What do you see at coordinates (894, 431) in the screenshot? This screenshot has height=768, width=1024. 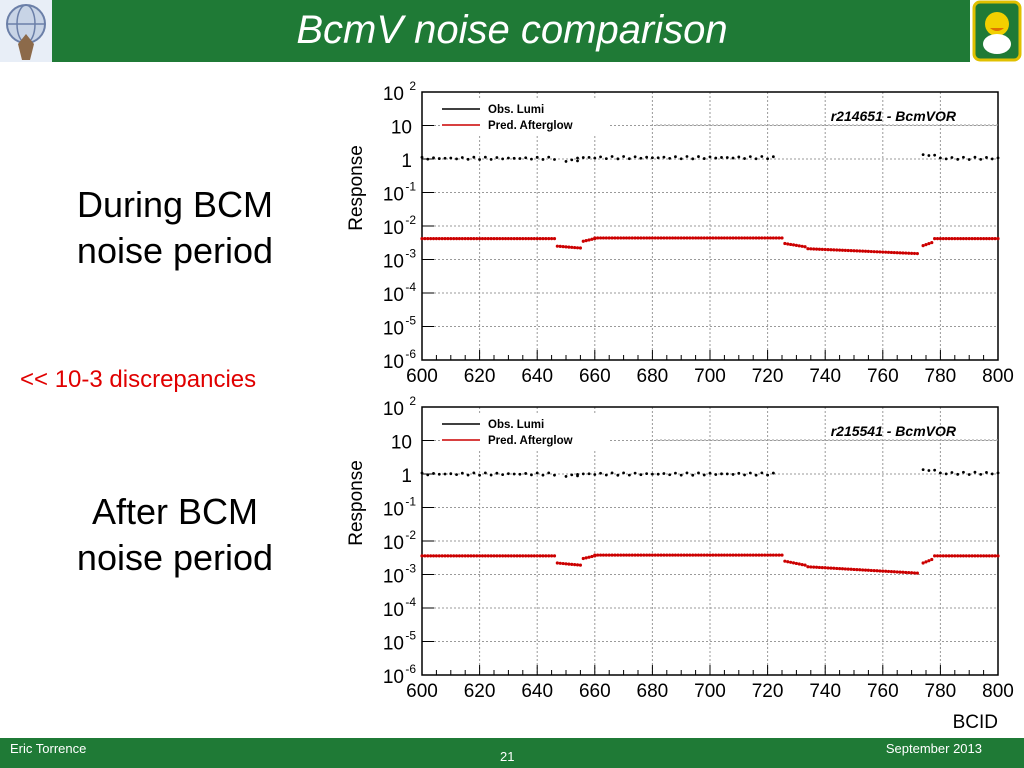 I see `chart-title: r215541 - BcmVOR` at bounding box center [894, 431].